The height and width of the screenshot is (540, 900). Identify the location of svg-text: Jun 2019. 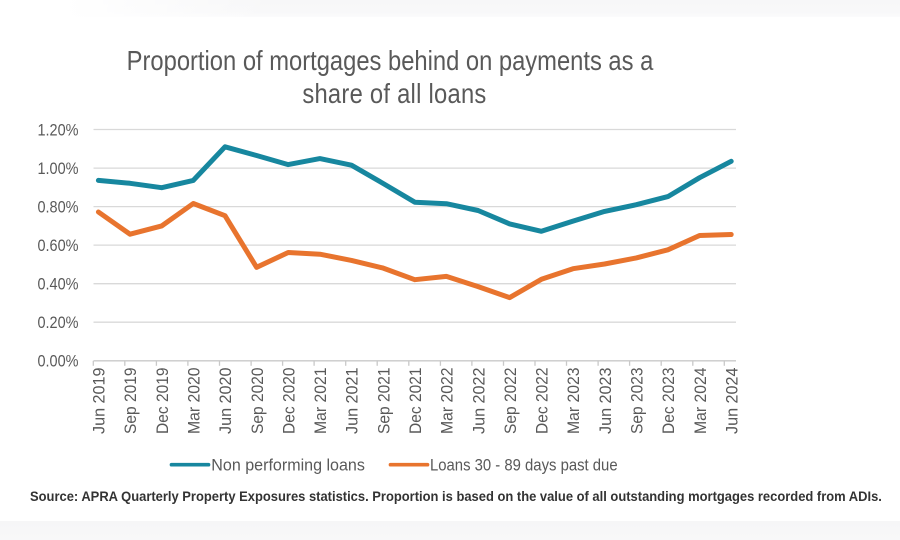
(99, 401).